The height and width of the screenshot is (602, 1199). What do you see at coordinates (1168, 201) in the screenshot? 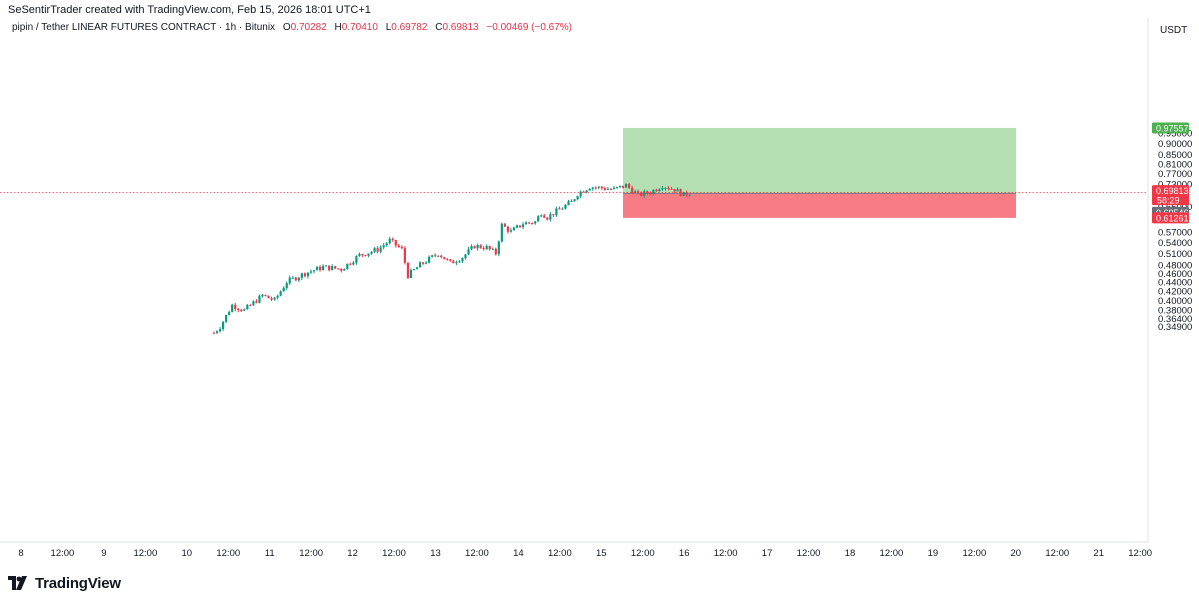
I see `price-tag-countdown: 58:29` at bounding box center [1168, 201].